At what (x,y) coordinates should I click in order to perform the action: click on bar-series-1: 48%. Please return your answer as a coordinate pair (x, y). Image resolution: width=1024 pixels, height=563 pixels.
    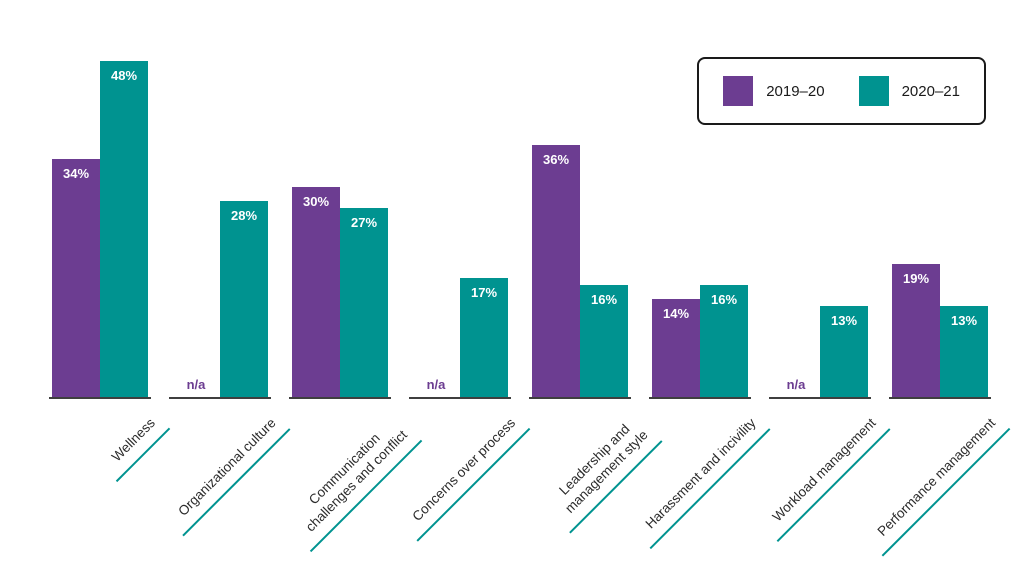
    Looking at the image, I should click on (124, 229).